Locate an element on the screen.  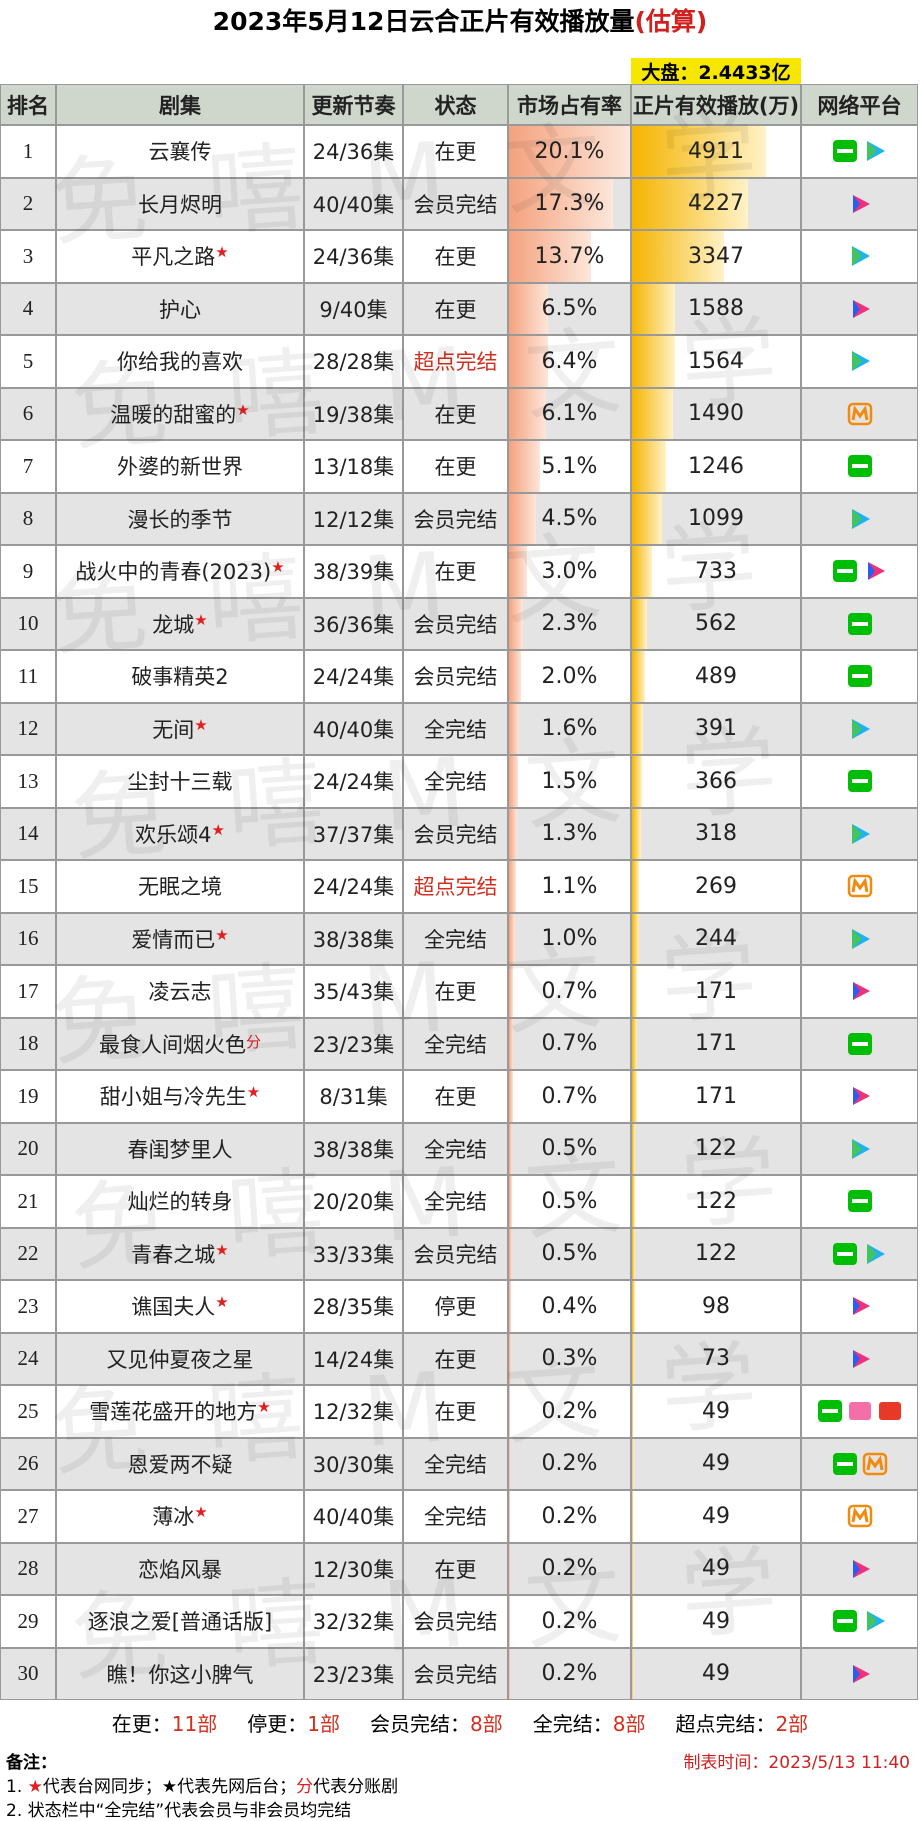
title: 灿烂的转身 is located at coordinates (180, 1202).